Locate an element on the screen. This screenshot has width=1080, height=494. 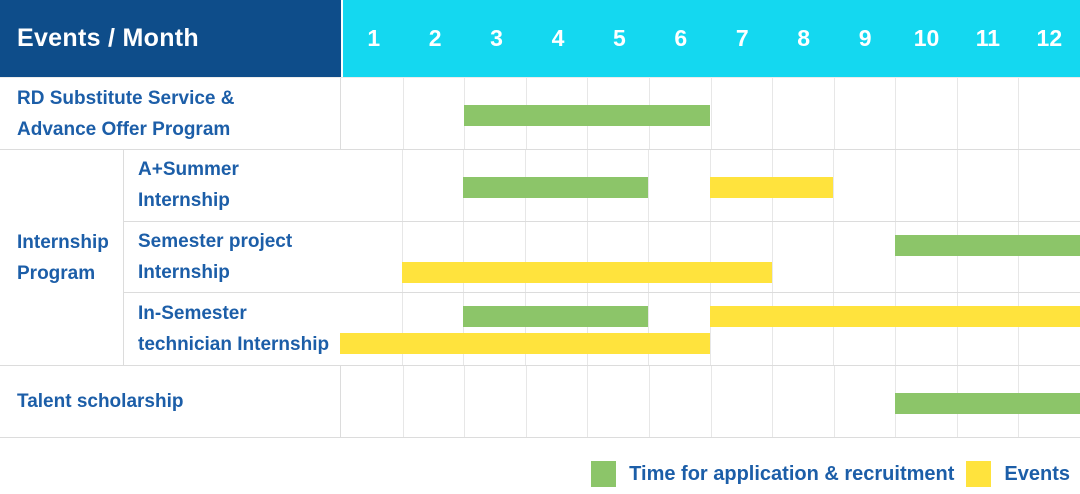
month-header-cell: 2 is located at coordinates (435, 38).